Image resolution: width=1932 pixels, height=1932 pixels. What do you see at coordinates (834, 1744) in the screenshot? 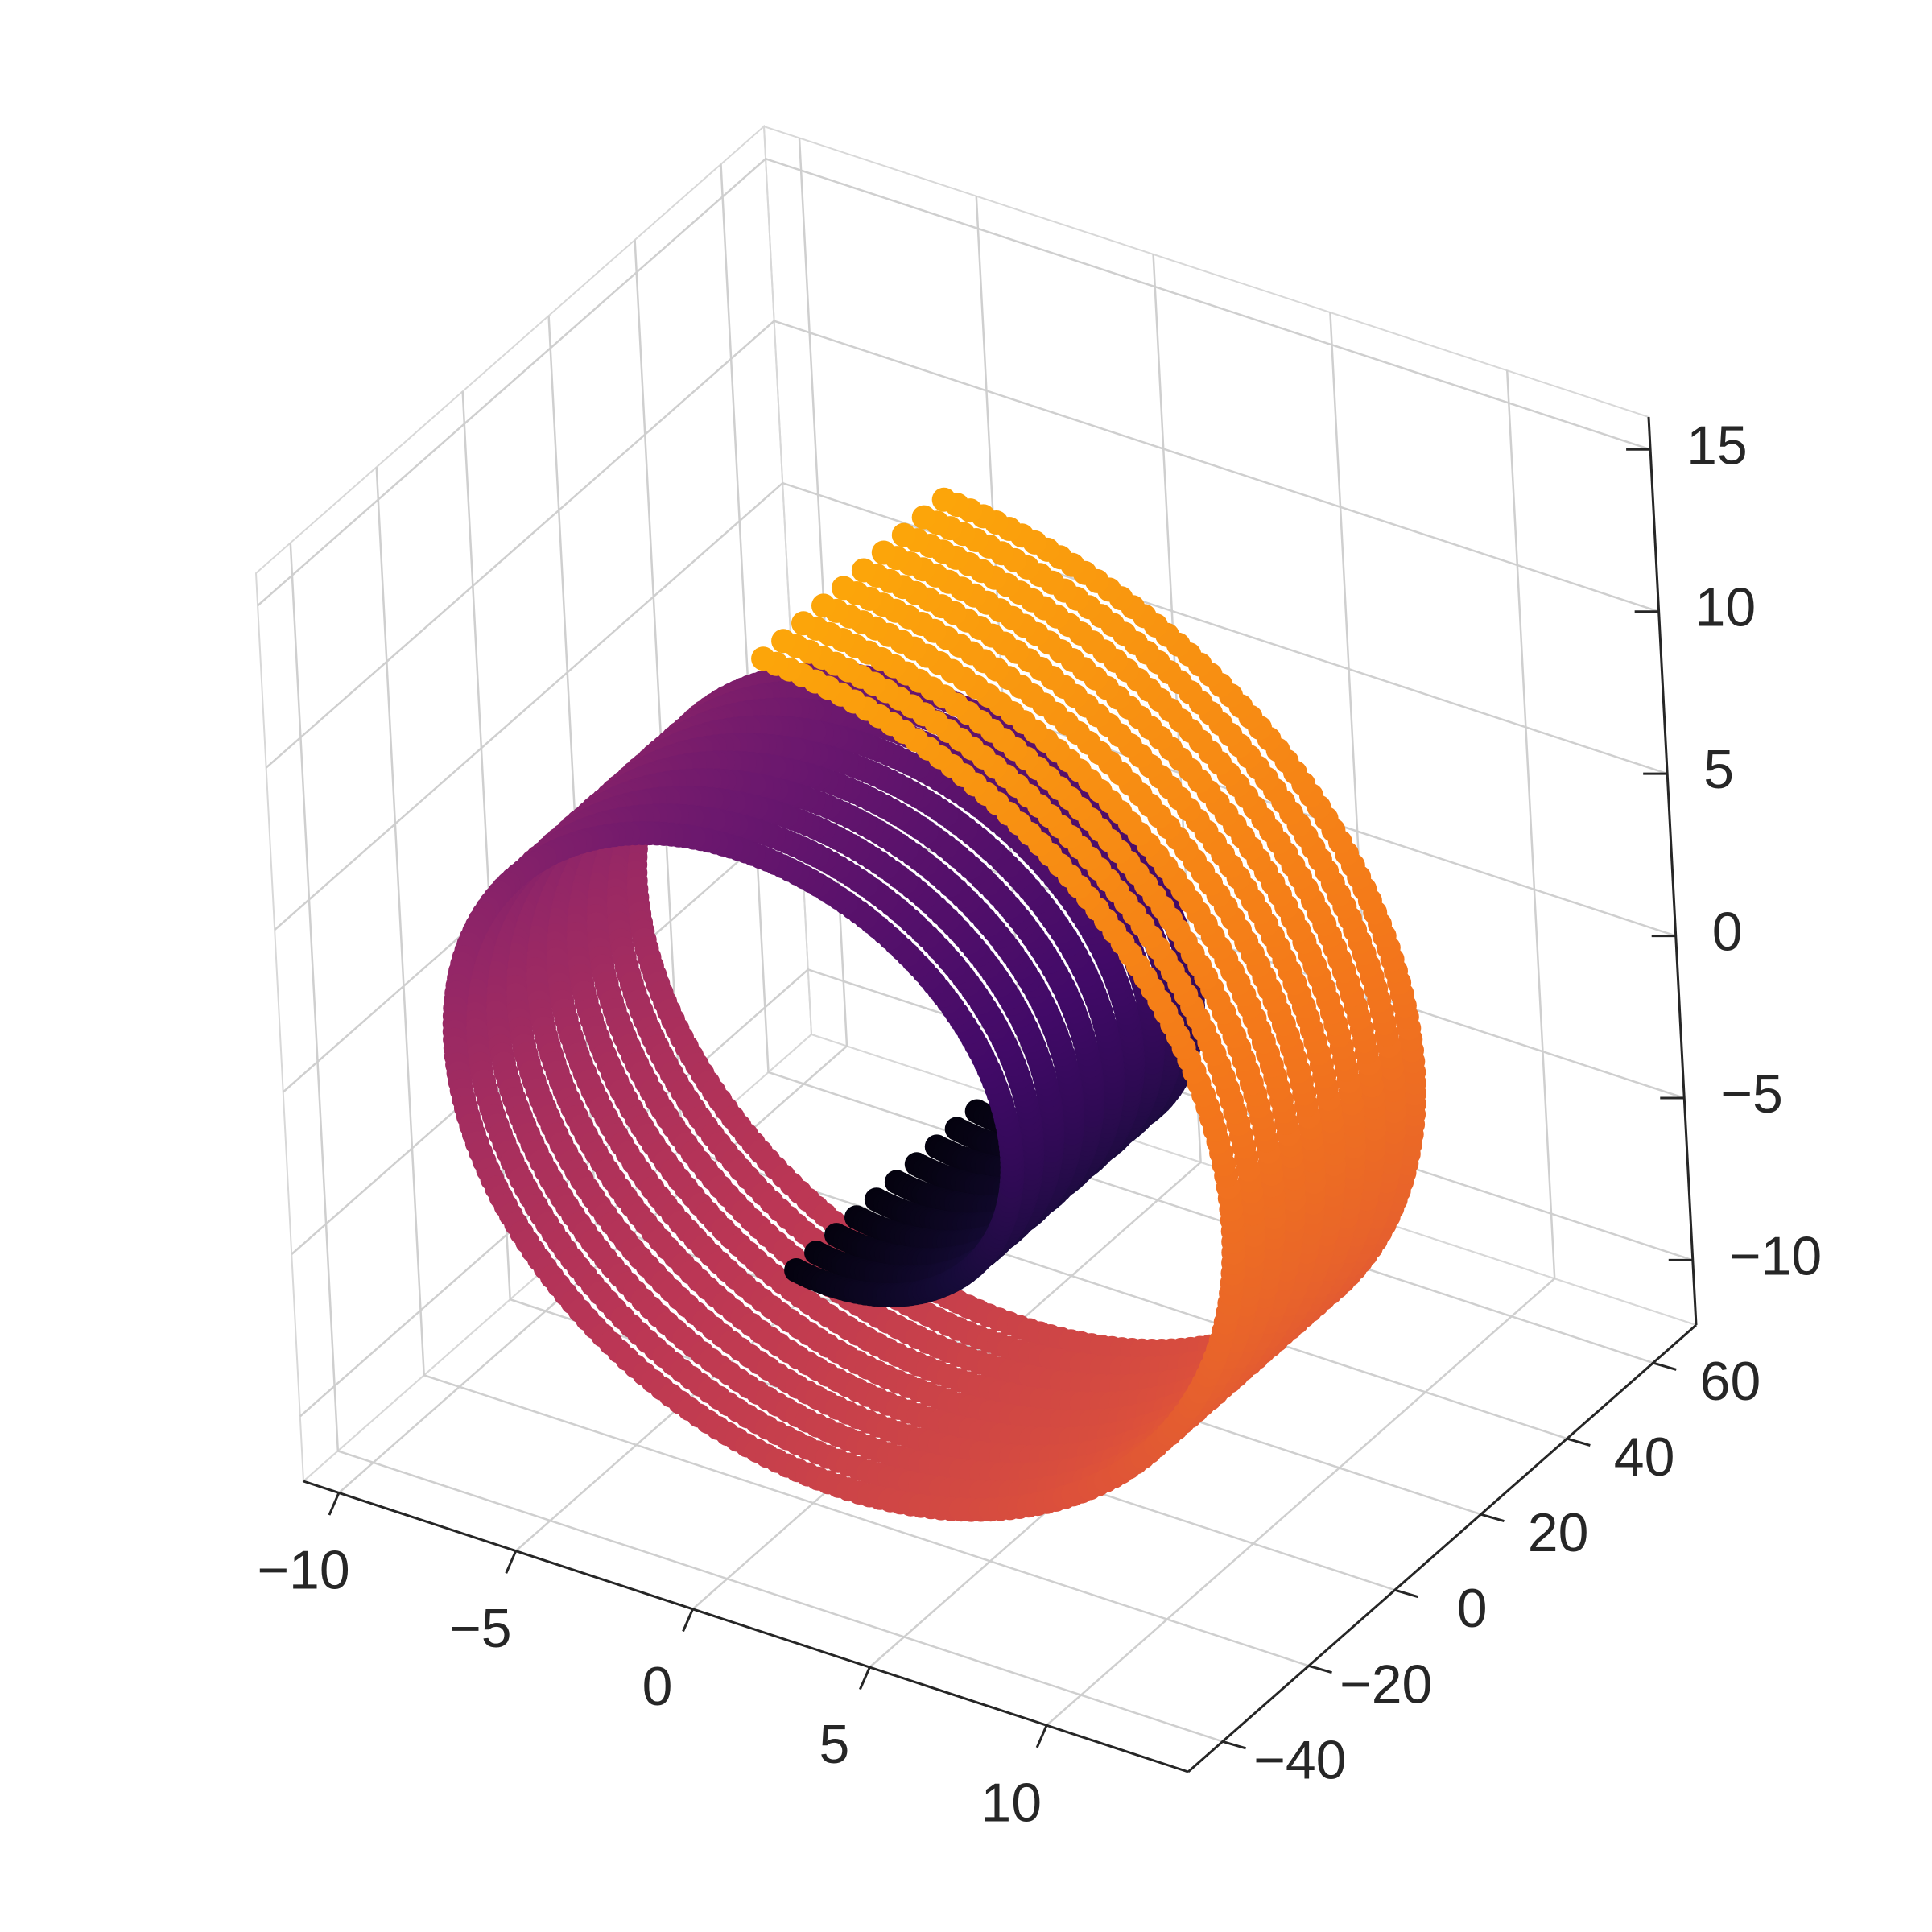
I see `x-tick-label: 5` at bounding box center [834, 1744].